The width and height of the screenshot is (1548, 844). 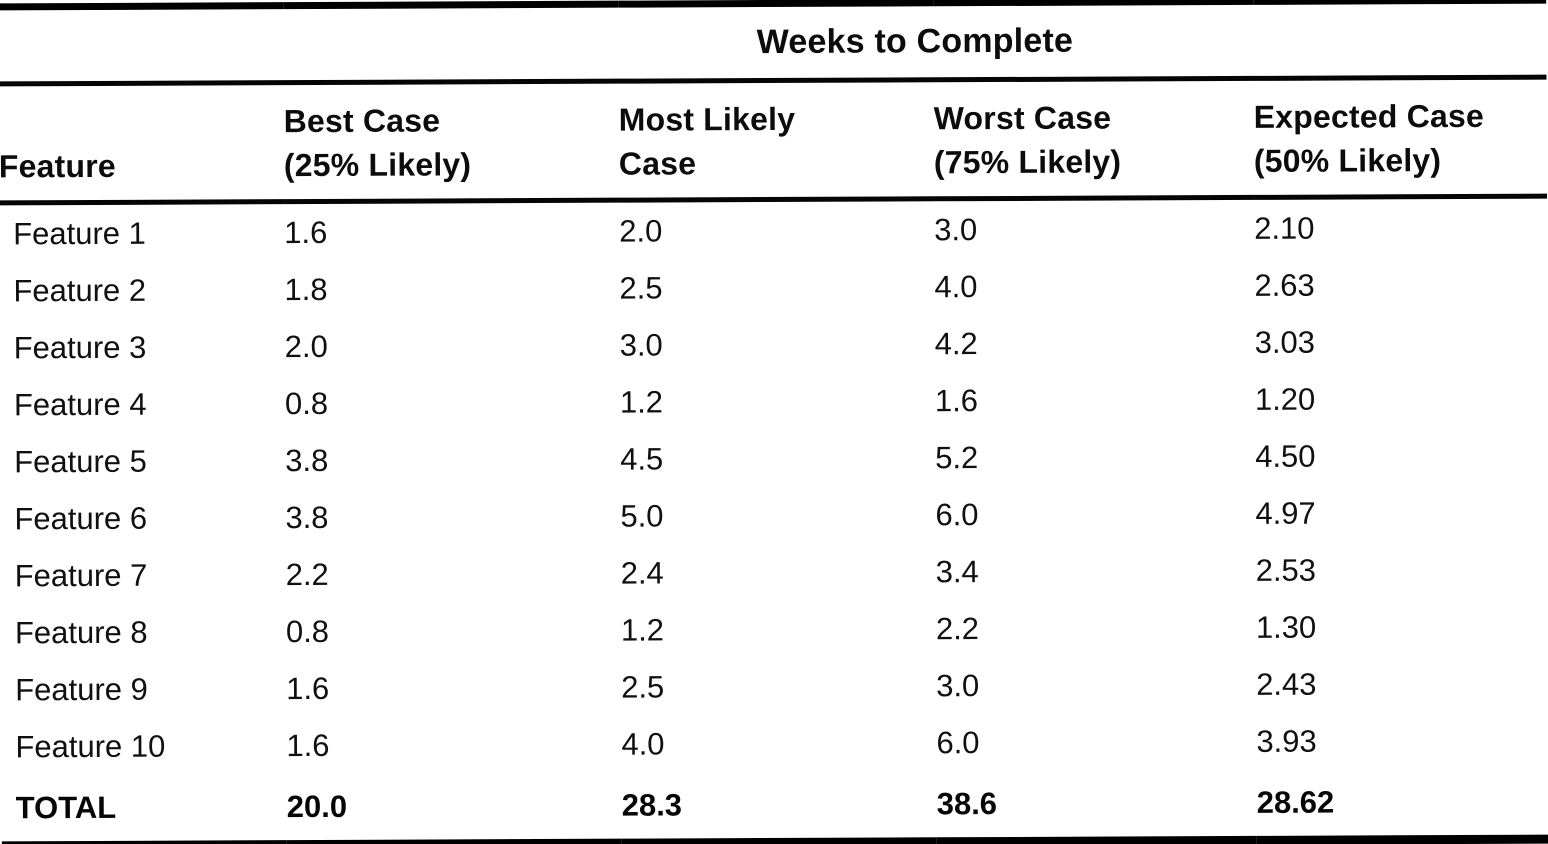 I want to click on expected-case-cell: 2.53, so click(x=1286, y=570).